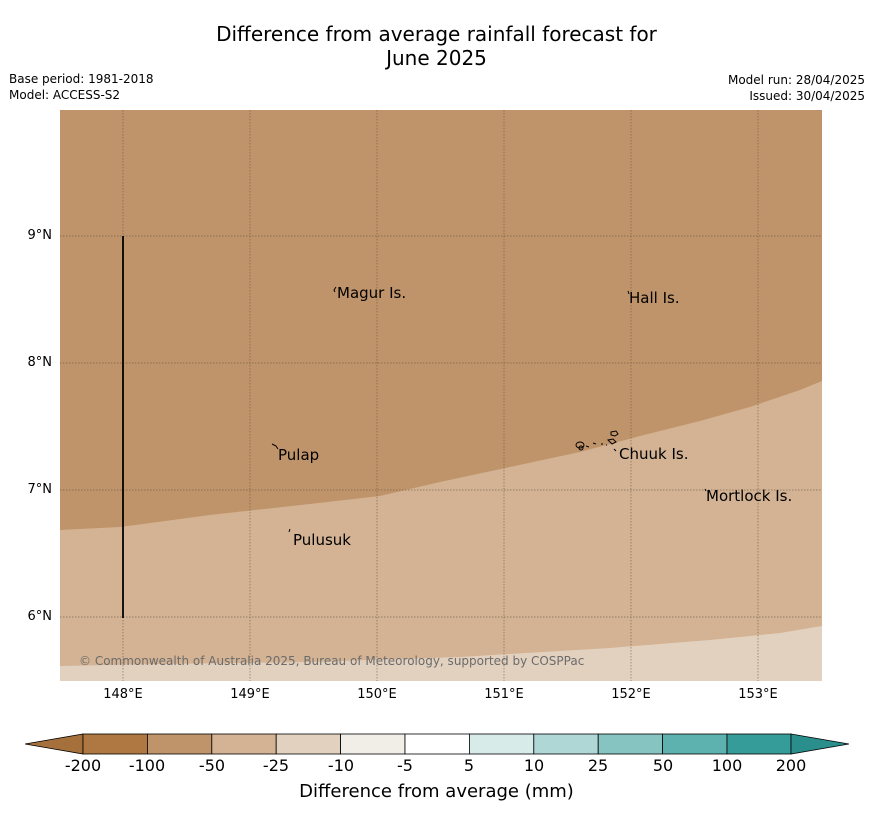 This screenshot has height=816, width=873. Describe the element at coordinates (727, 765) in the screenshot. I see `colorbar-tick: 100` at that location.